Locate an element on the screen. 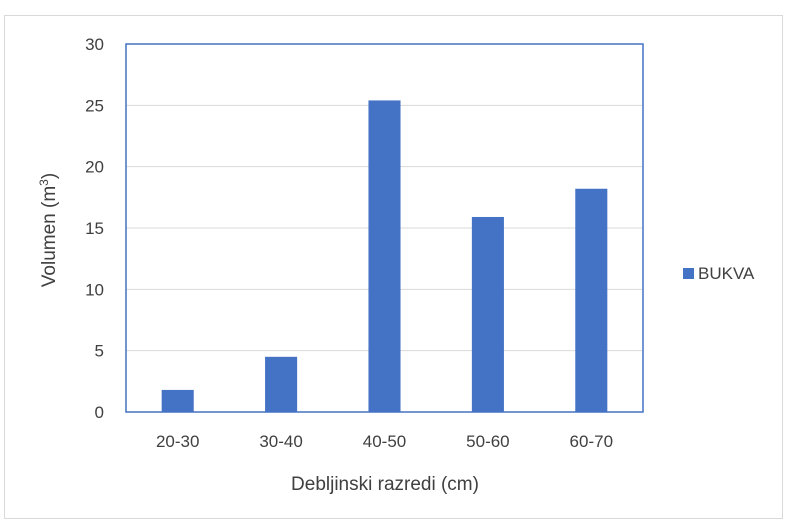  x-tick-label: 40-50 is located at coordinates (384, 441).